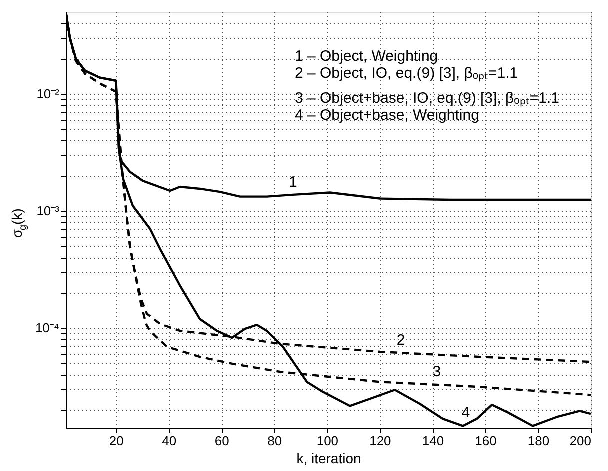 The height and width of the screenshot is (471, 608). Describe the element at coordinates (486, 441) in the screenshot. I see `x-tick-label: 160` at that location.